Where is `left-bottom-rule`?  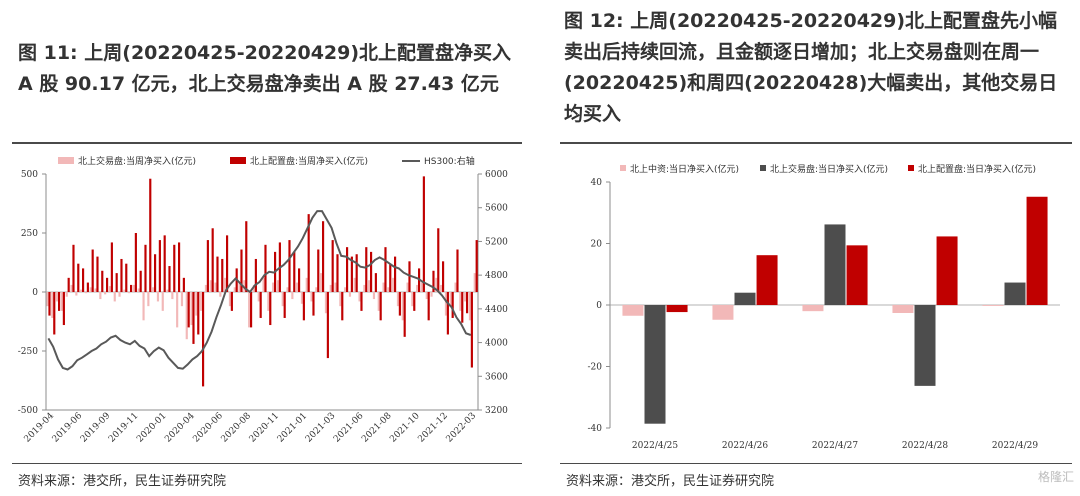
left-bottom-rule is located at coordinates (267, 463).